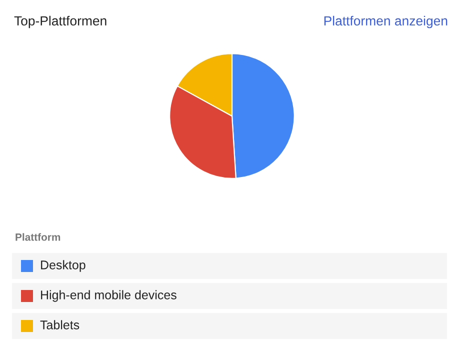 The height and width of the screenshot is (356, 461). I want to click on legend-label: High-end mobile devices, so click(108, 296).